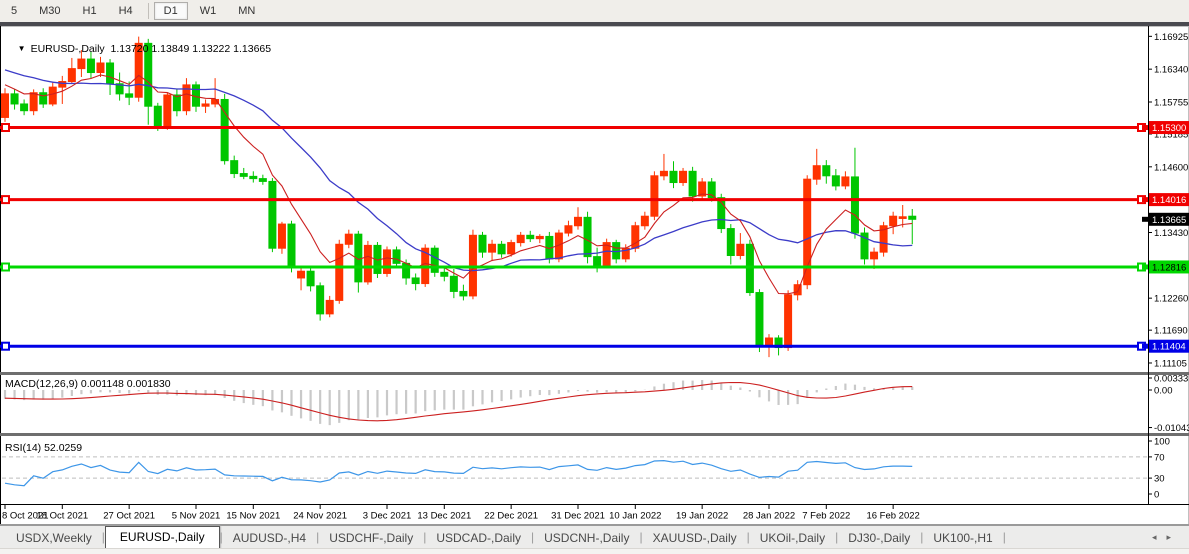 The height and width of the screenshot is (554, 1189). I want to click on svg-text: 1.15300, so click(1169, 128).